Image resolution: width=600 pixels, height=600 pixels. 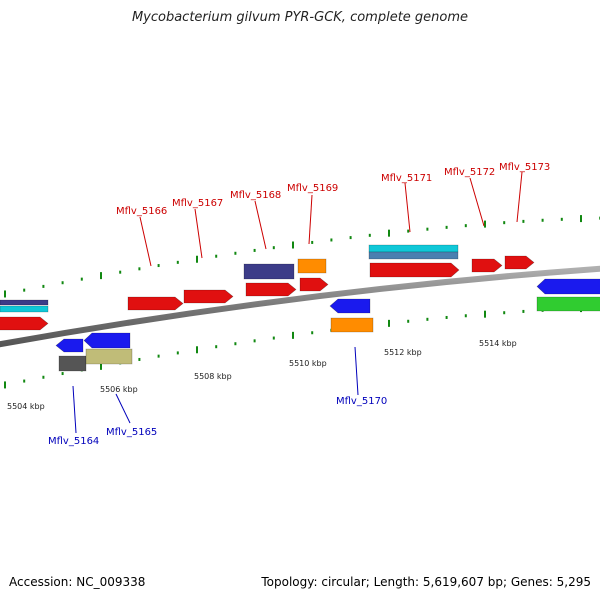 I want to click on scale-label: 5504 kbp, so click(x=26, y=406).